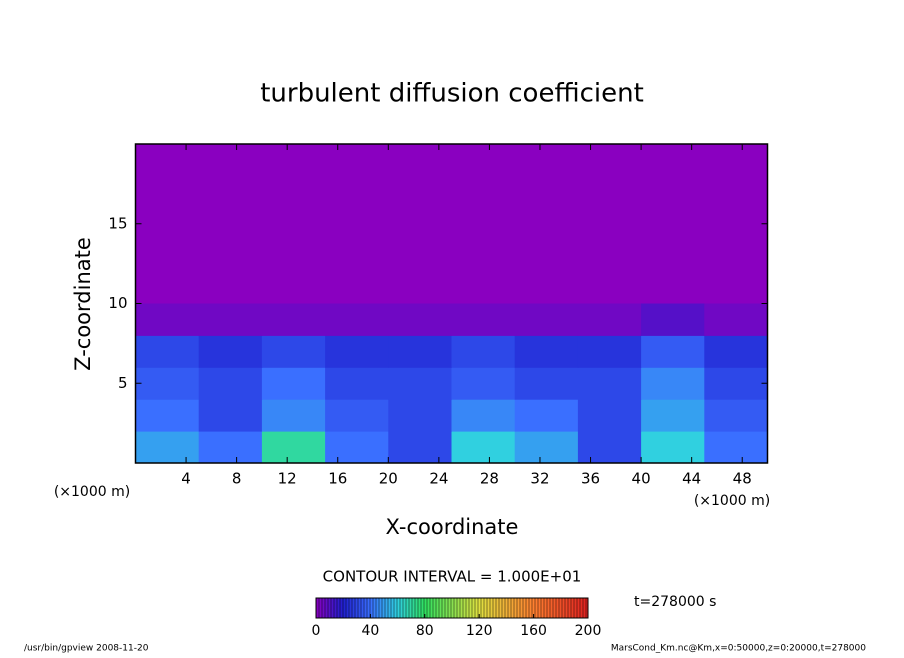  What do you see at coordinates (641, 479) in the screenshot?
I see `x-tick-label: 40` at bounding box center [641, 479].